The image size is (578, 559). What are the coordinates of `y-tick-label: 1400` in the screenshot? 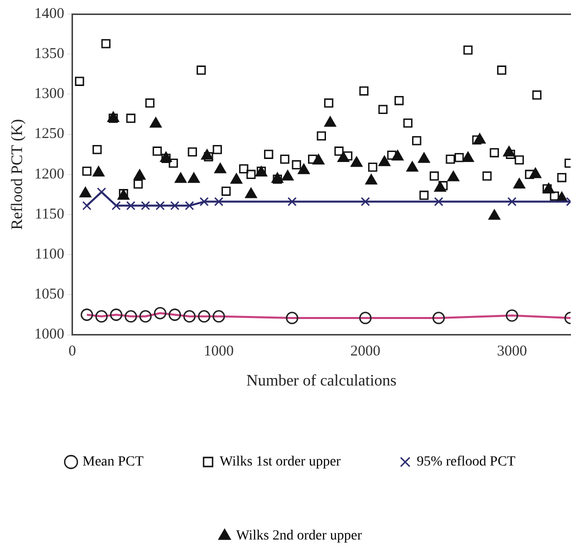 It's located at (49, 14).